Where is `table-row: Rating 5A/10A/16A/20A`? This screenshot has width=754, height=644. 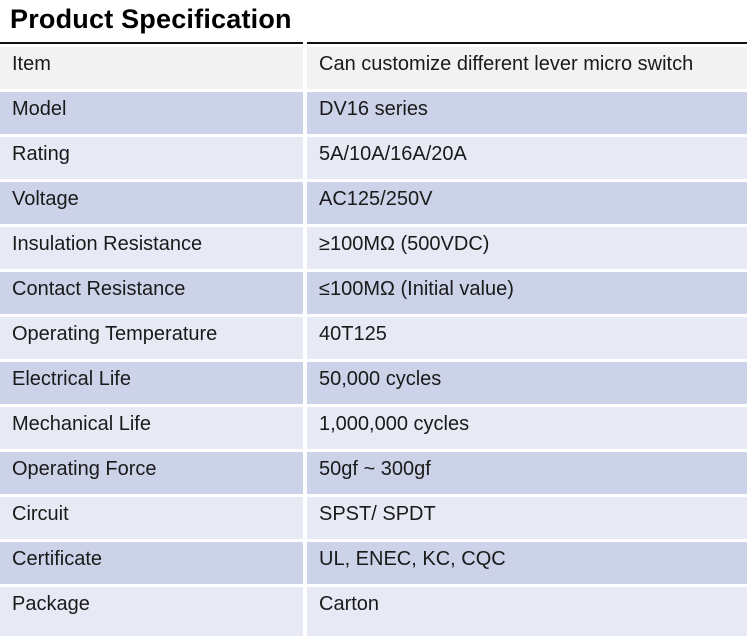
table-row: Rating 5A/10A/16A/20A is located at coordinates (373, 158).